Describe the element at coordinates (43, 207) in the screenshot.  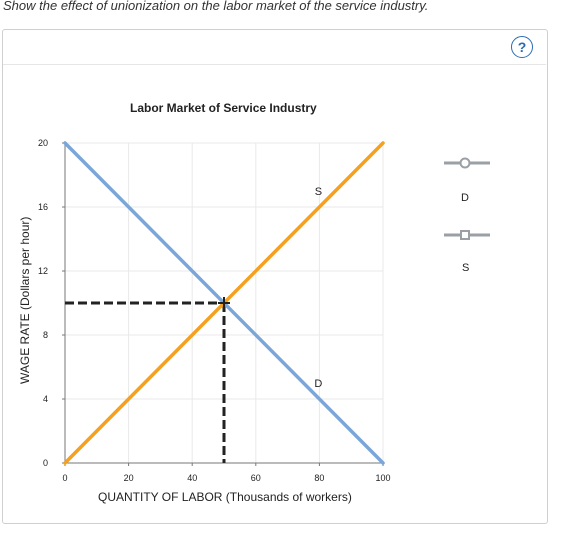
I see `y-tick-label-4: 16` at that location.